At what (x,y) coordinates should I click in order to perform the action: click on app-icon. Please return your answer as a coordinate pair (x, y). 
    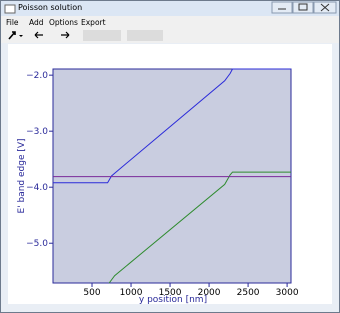
    Looking at the image, I should click on (10, 9).